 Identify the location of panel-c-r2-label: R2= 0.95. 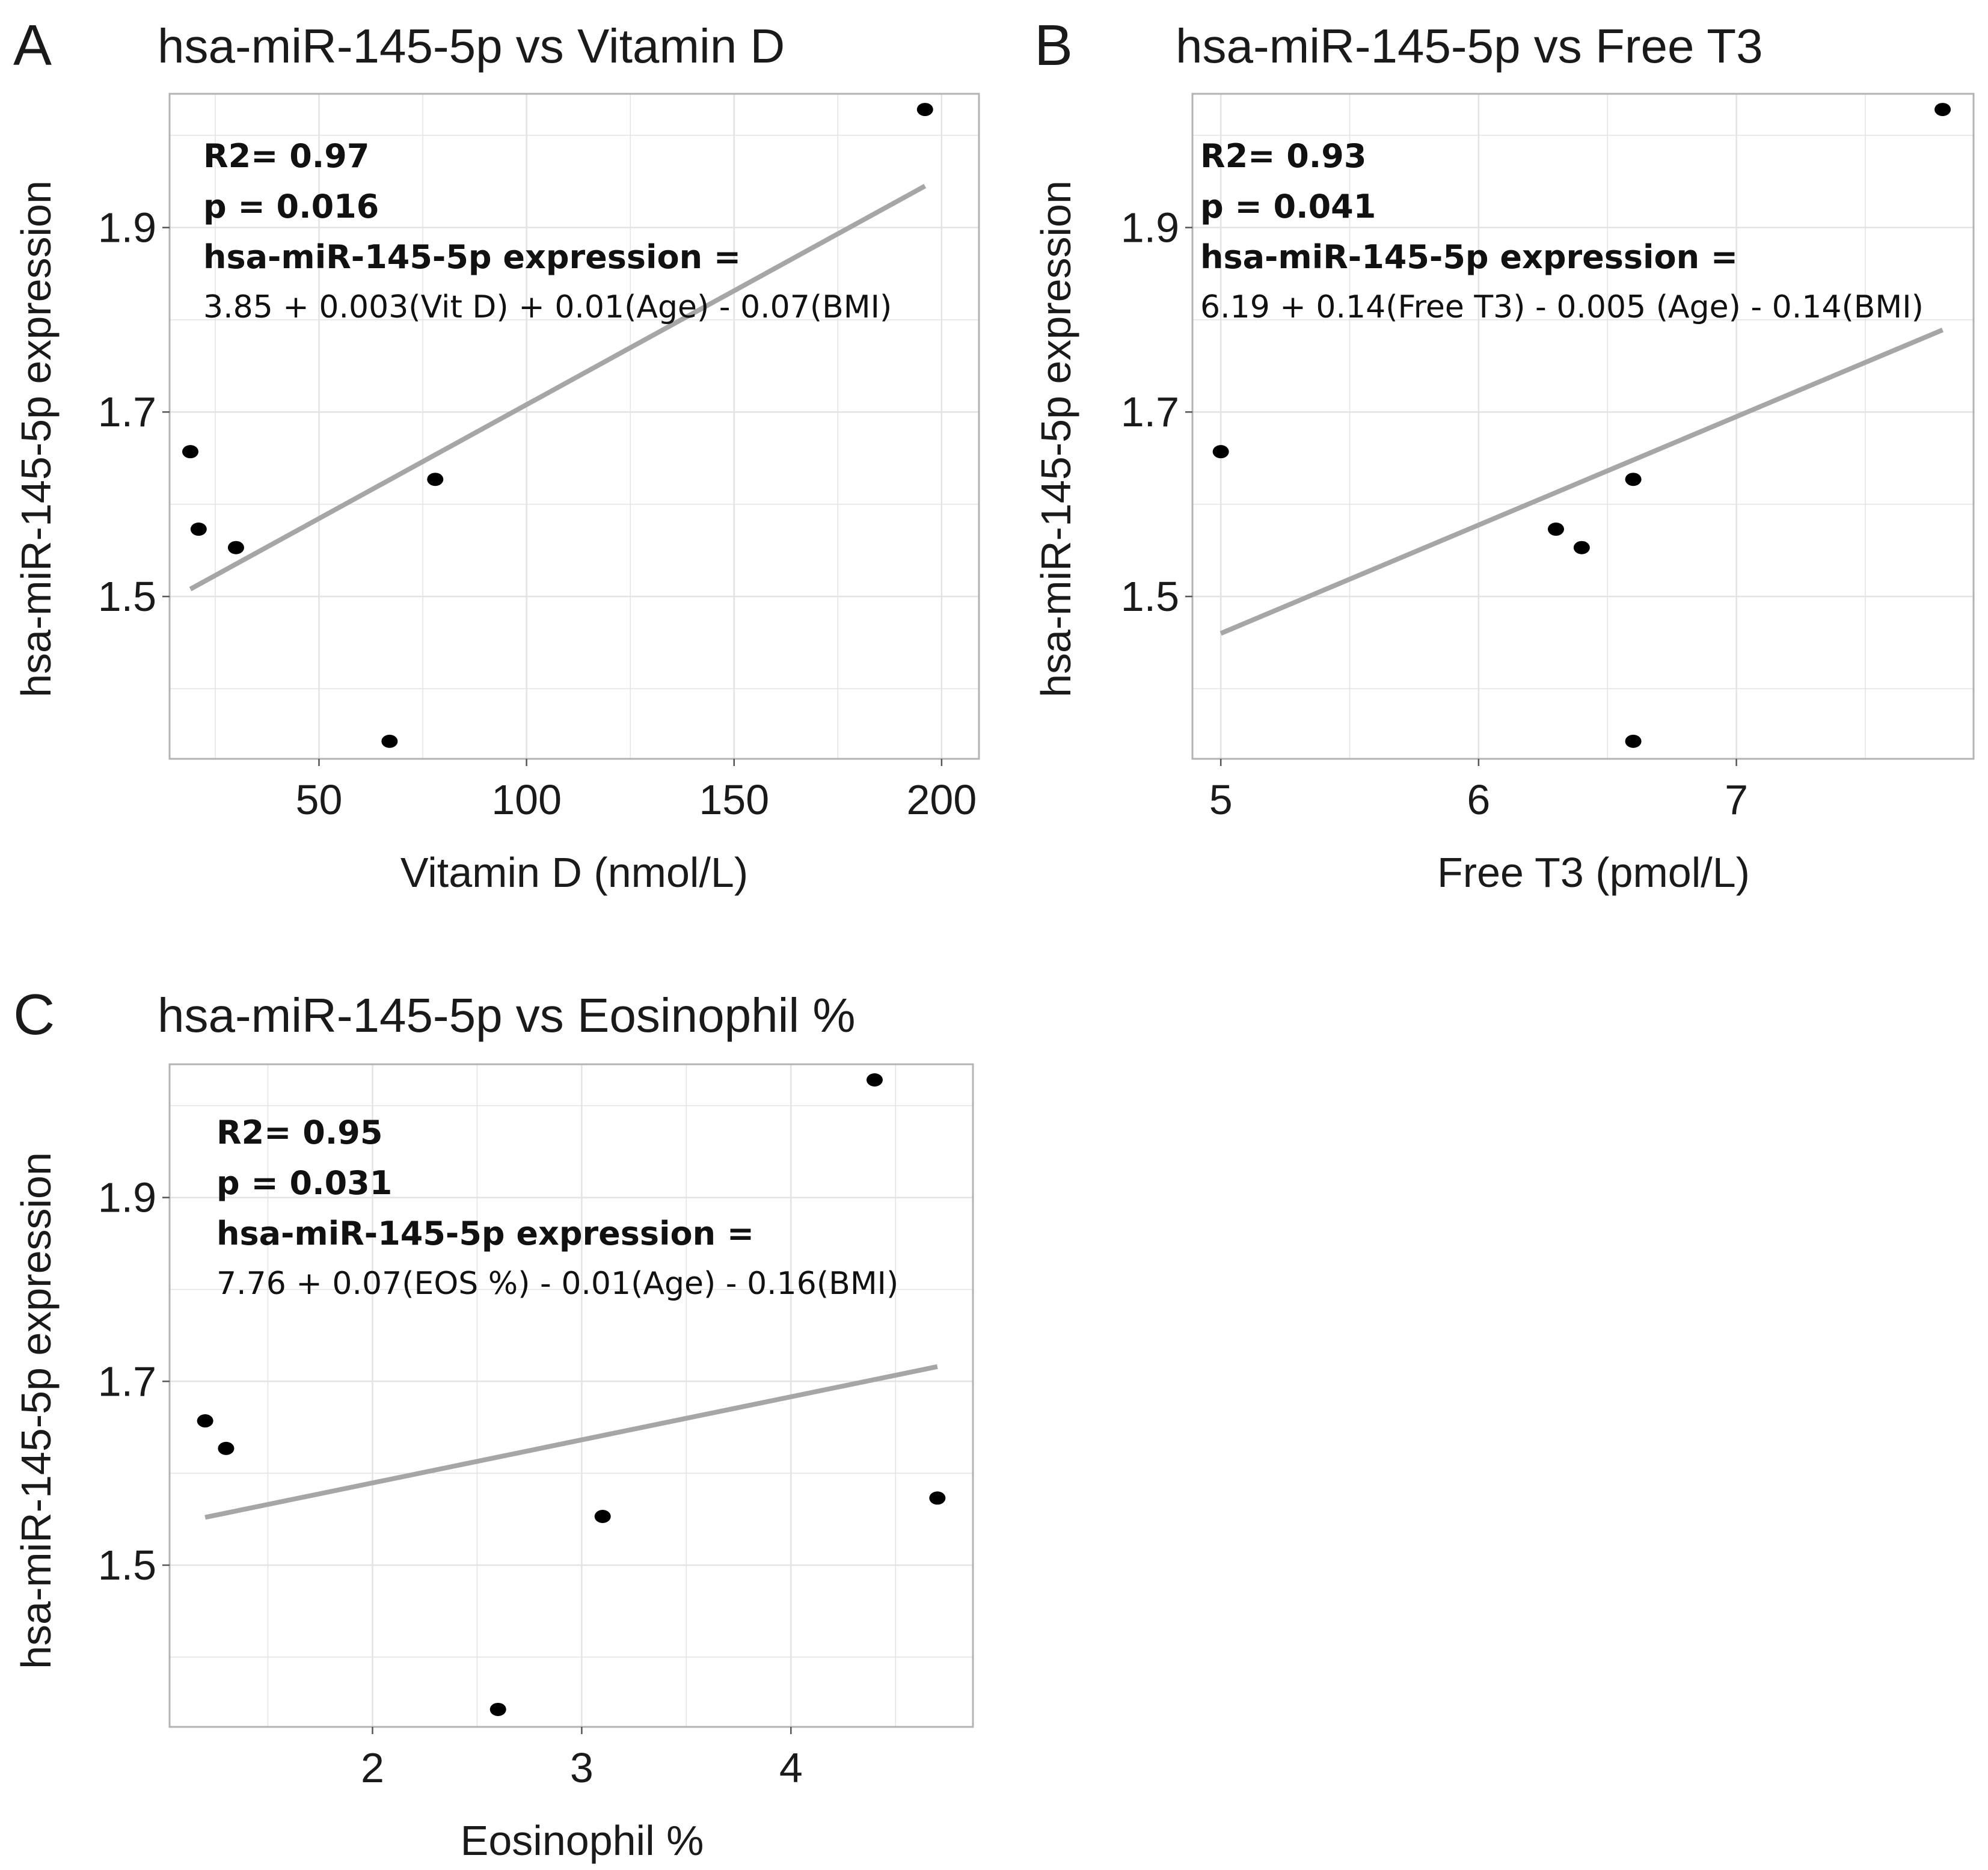
(299, 1132).